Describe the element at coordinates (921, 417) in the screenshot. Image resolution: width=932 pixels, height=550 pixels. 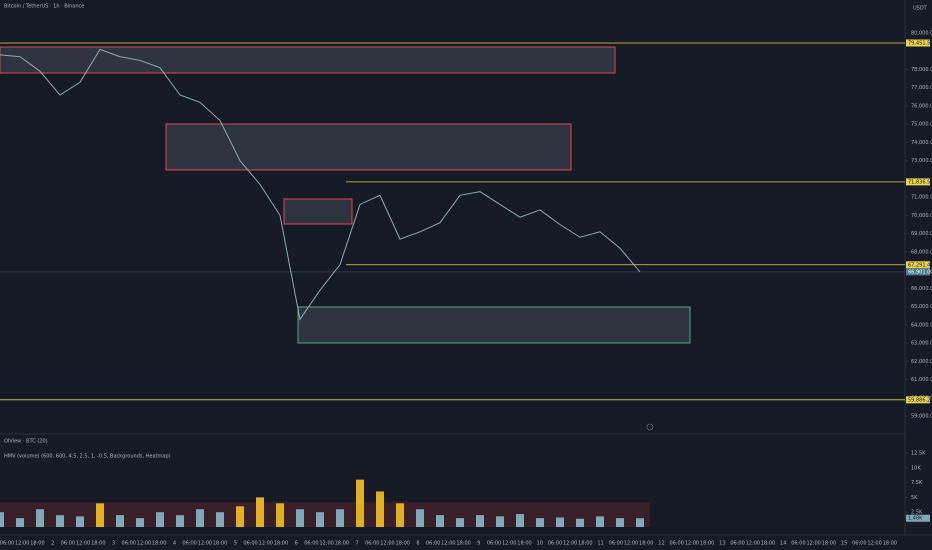
I see `y-tick-label: 59,000.00` at that location.